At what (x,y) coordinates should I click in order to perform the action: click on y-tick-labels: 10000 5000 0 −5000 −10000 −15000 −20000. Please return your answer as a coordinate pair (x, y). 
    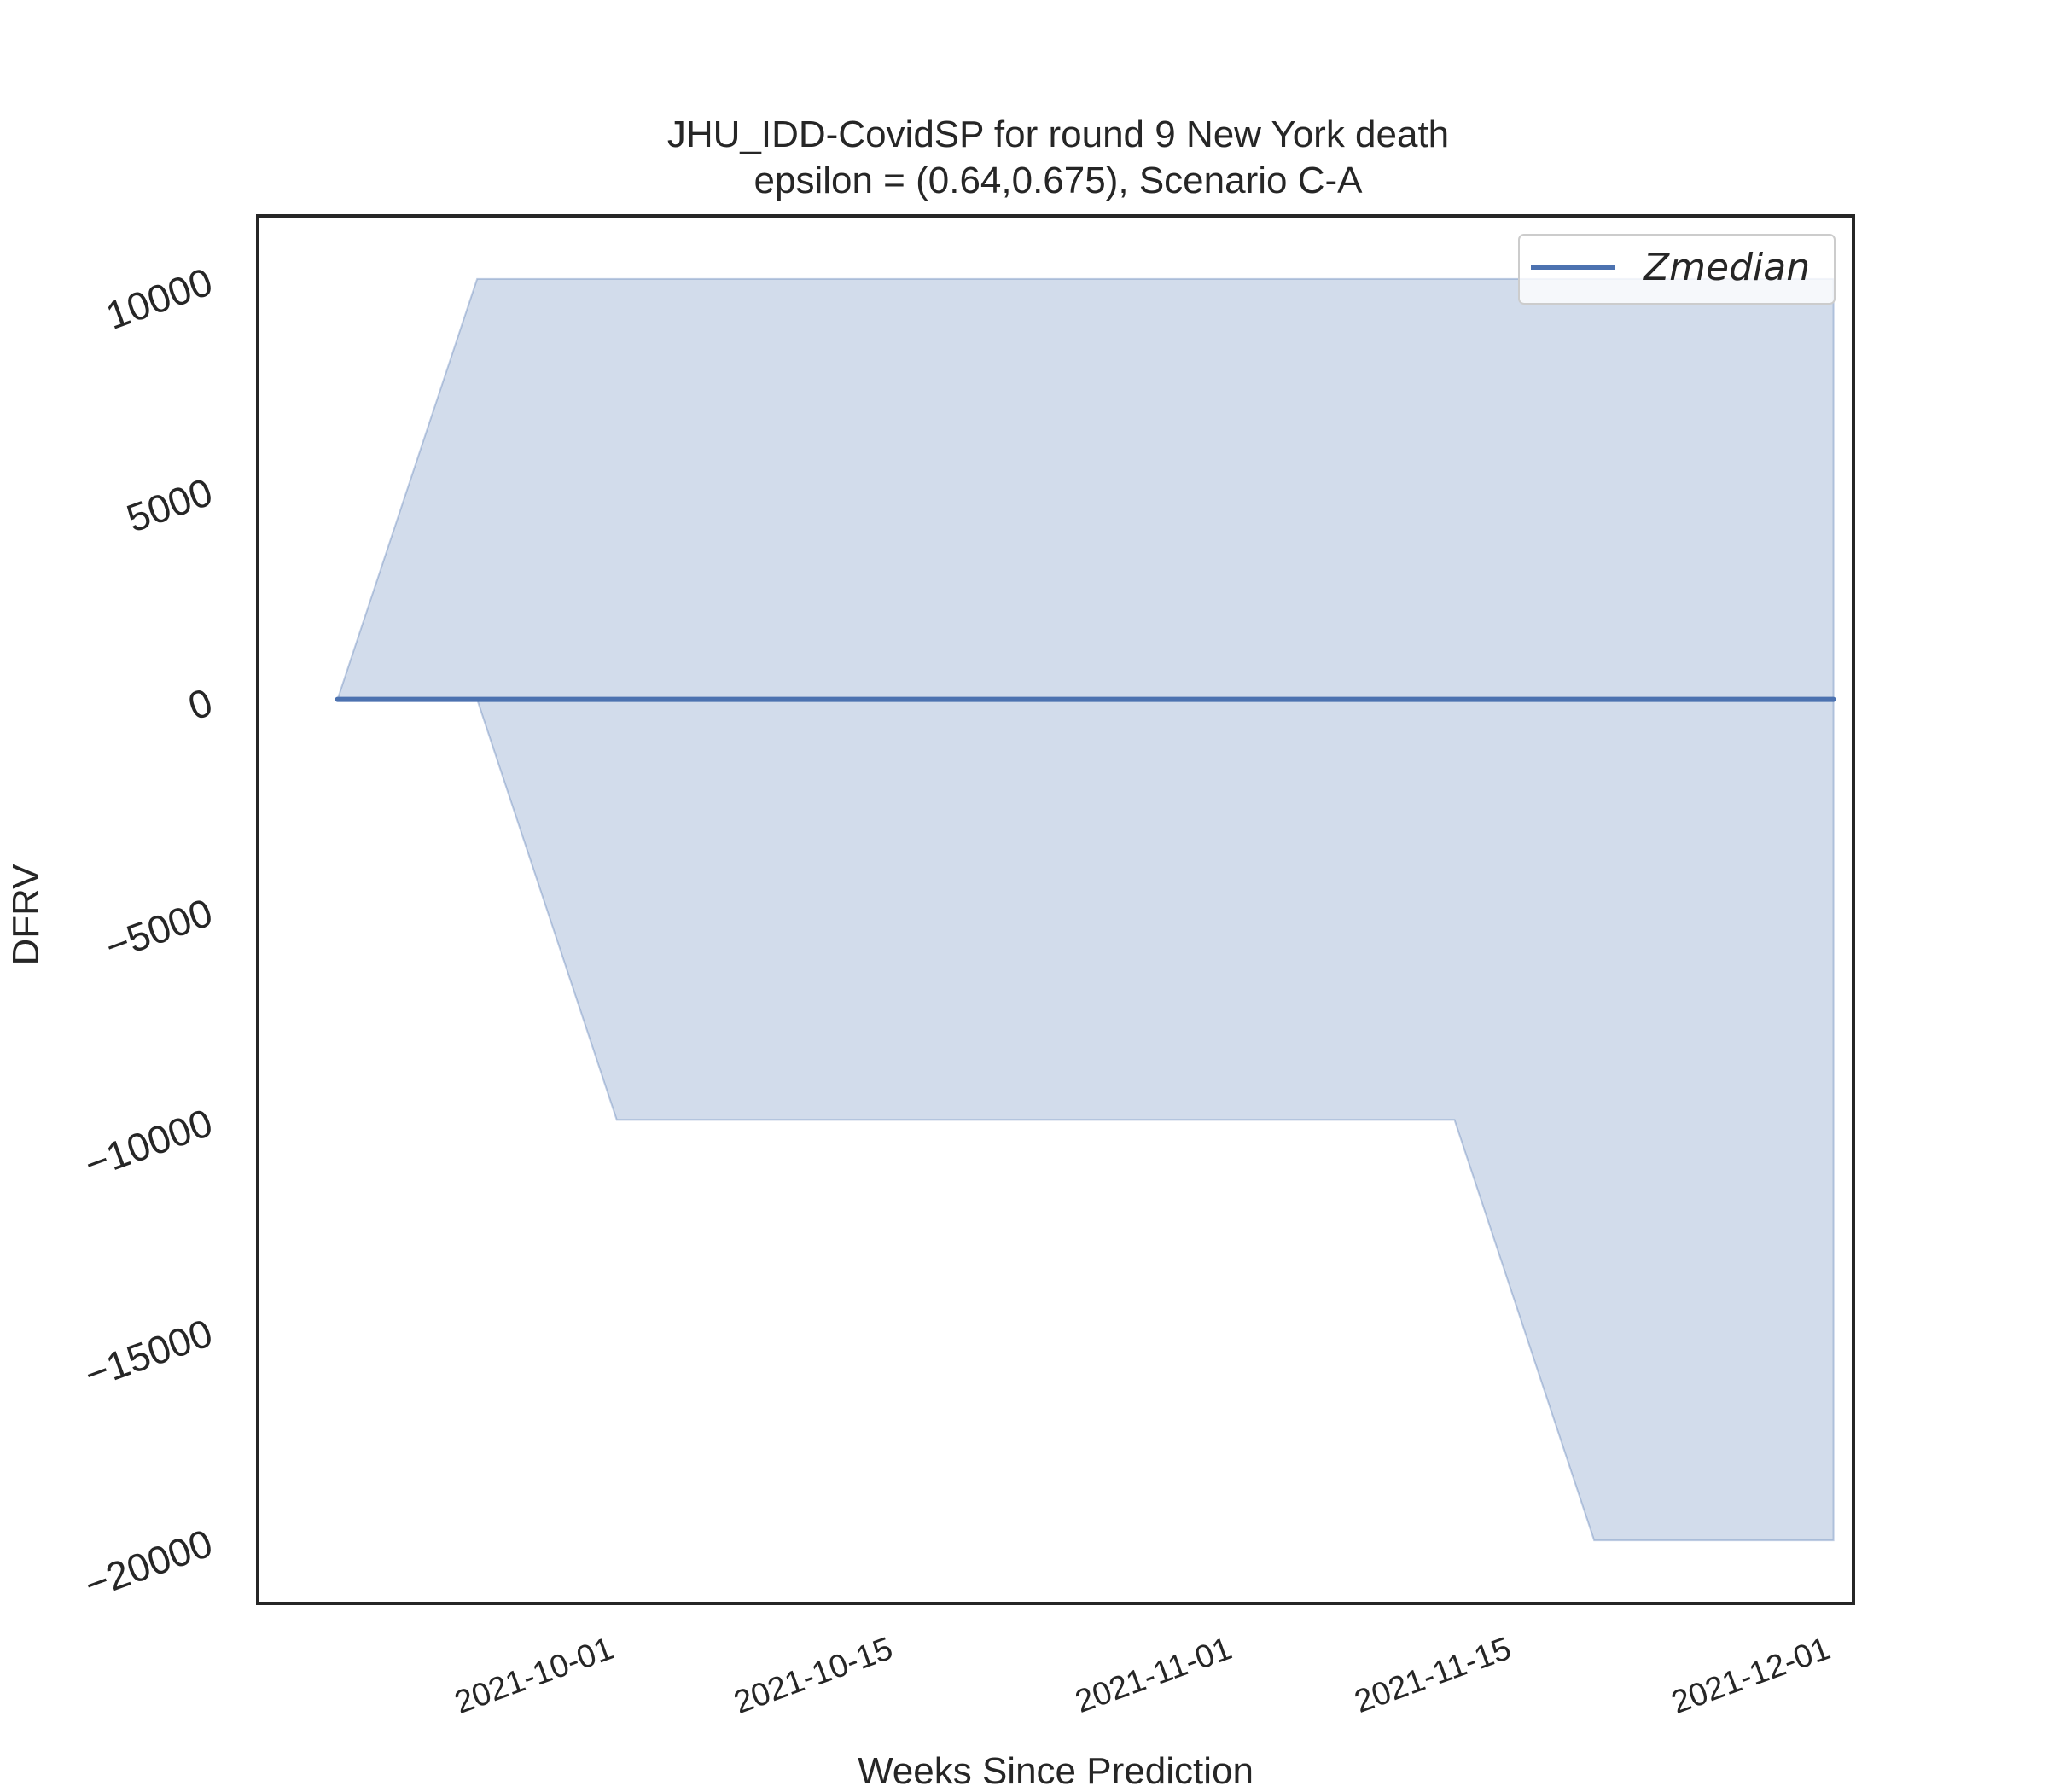
    Looking at the image, I should click on (148, 933).